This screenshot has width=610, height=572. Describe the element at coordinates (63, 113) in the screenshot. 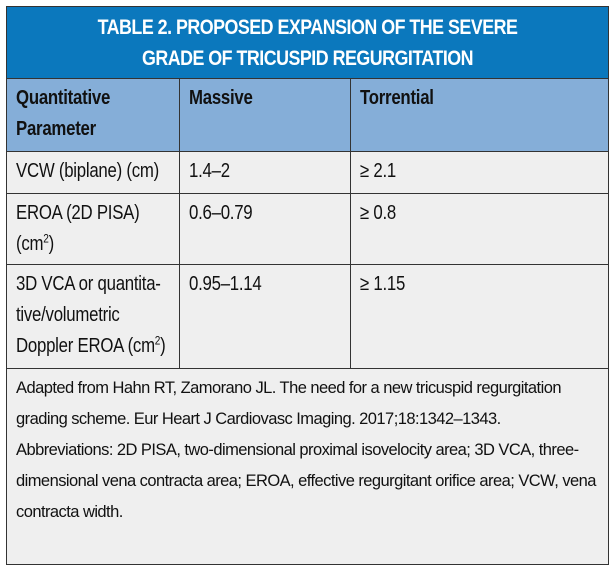

I see `header-parameter-text: Quantitative Parameter` at that location.